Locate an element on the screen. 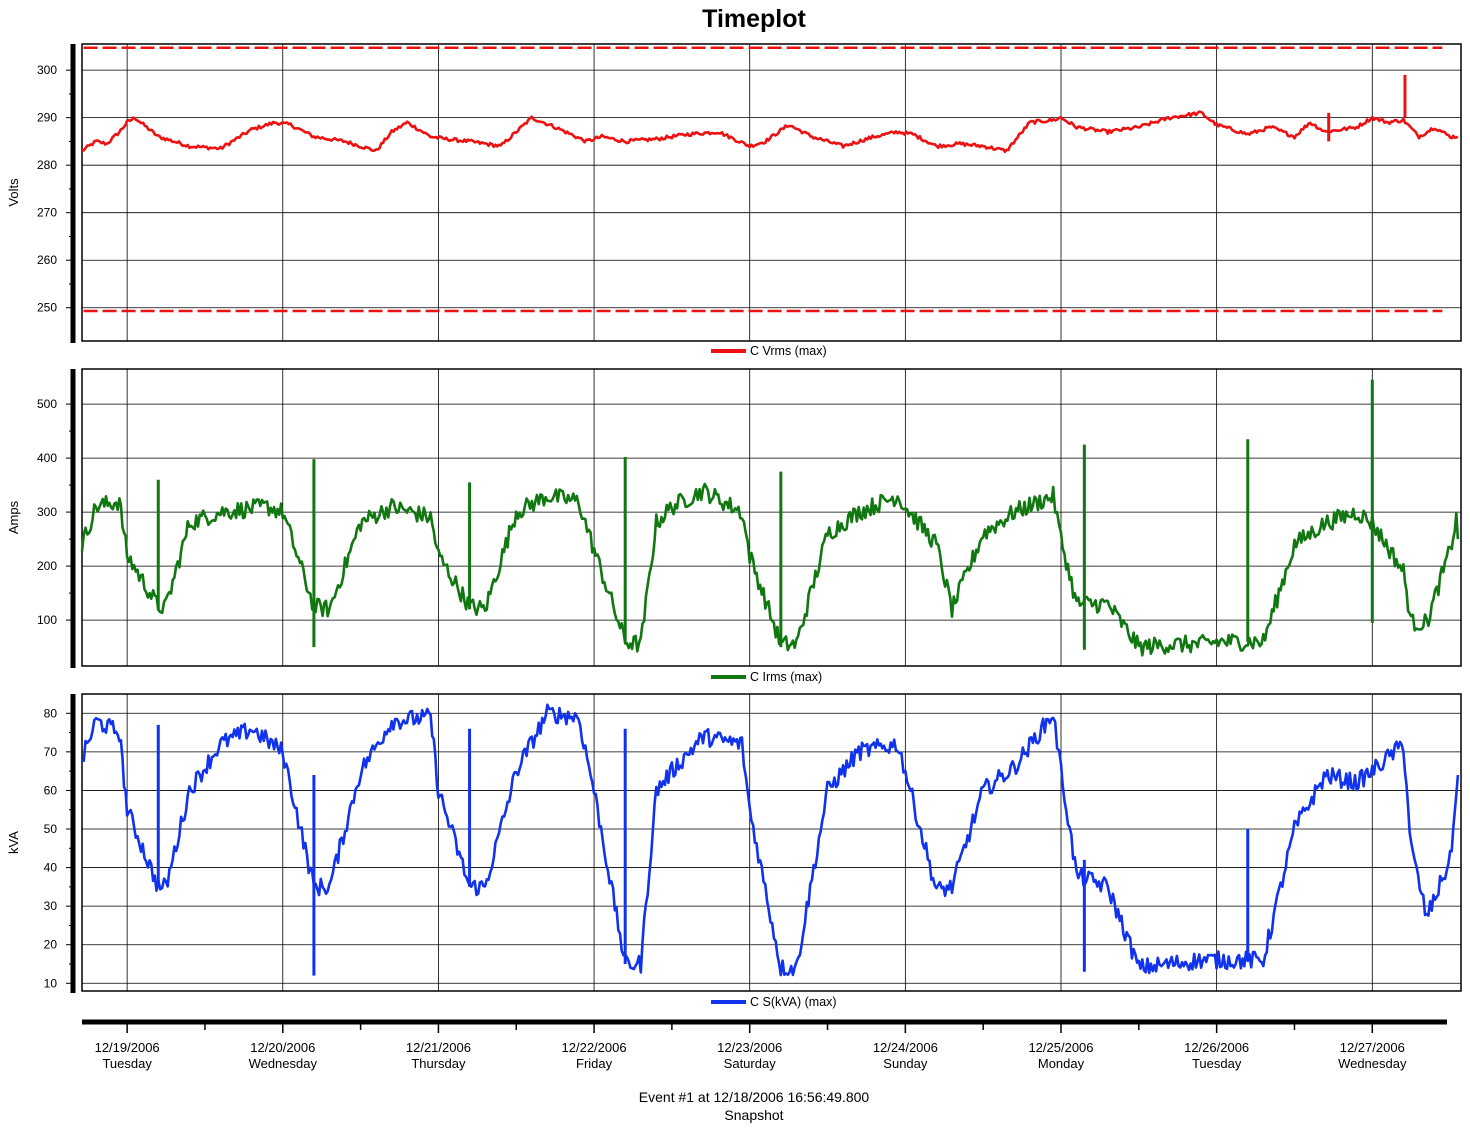  y-axis-label: Volts is located at coordinates (13, 192).